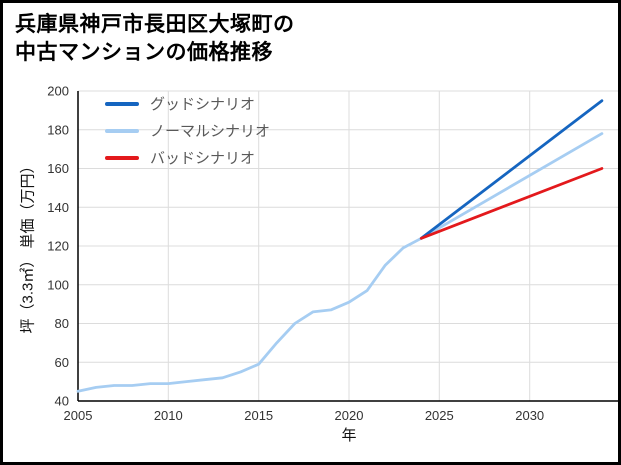  I want to click on x-tick-label: 2025, so click(439, 415).